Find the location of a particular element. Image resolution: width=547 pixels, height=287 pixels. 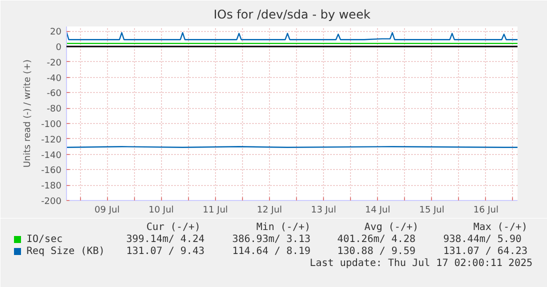

text: 130.88 / 9.59 is located at coordinates (376, 251).